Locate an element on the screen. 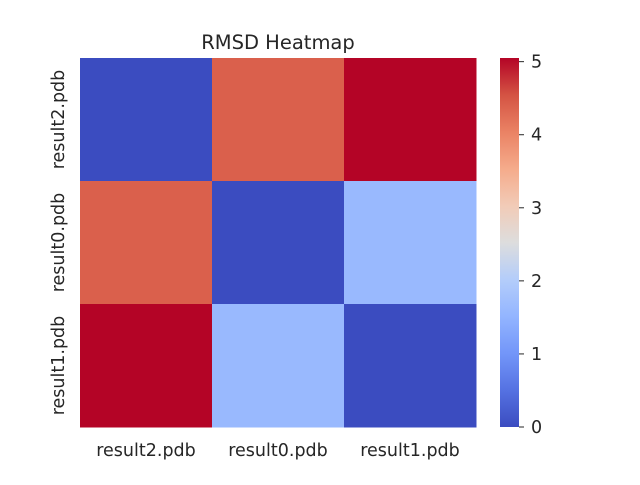  colorbar-tick-label: 5 is located at coordinates (536, 63).